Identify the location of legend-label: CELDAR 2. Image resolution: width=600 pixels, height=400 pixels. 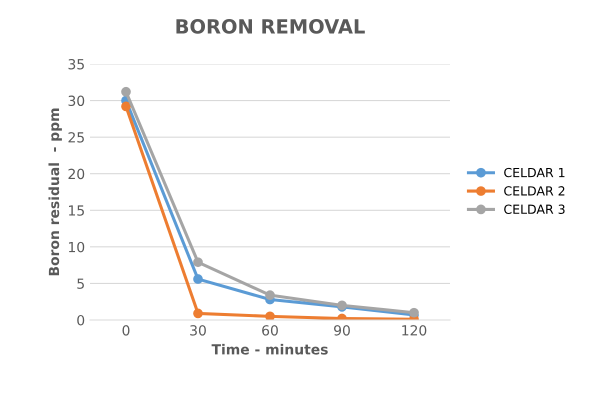
(534, 191).